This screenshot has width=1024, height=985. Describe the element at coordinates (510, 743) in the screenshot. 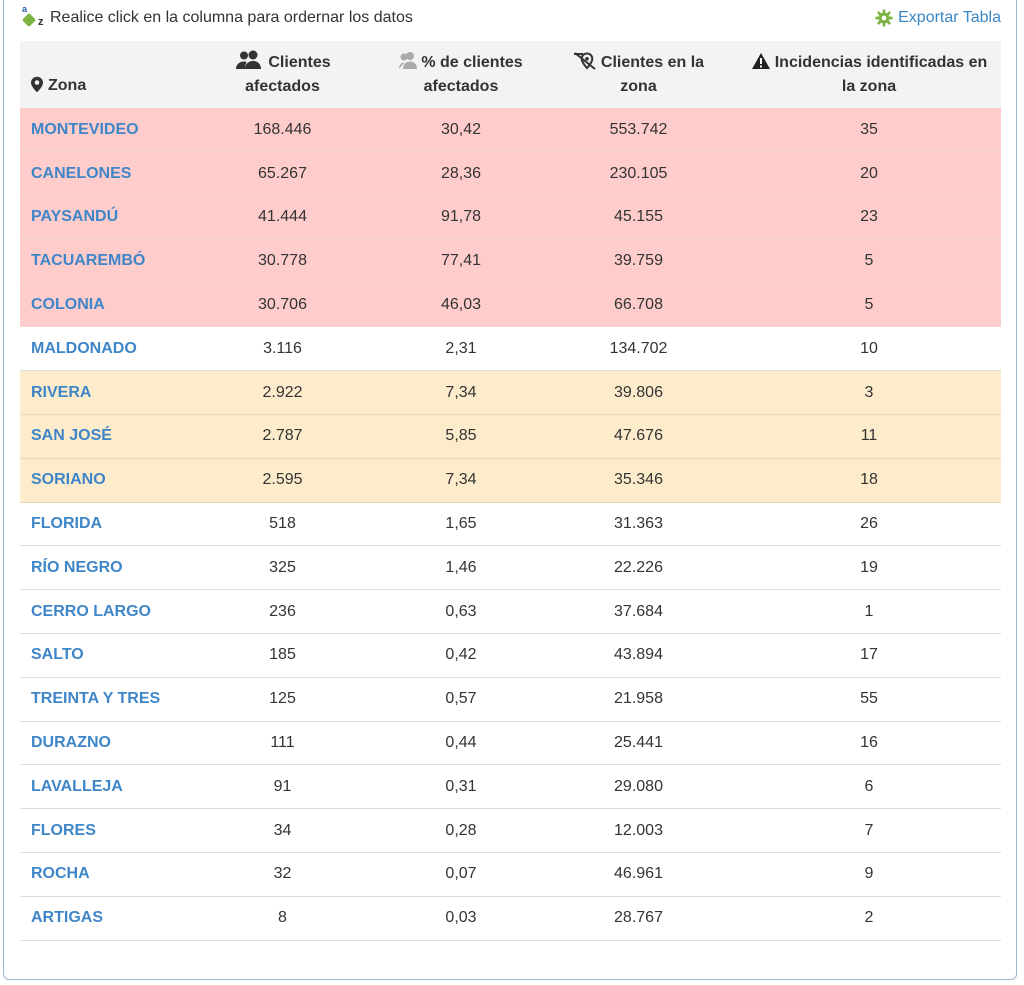

I see `table-row: DURAZNO 111 0,44 25.441 16` at that location.